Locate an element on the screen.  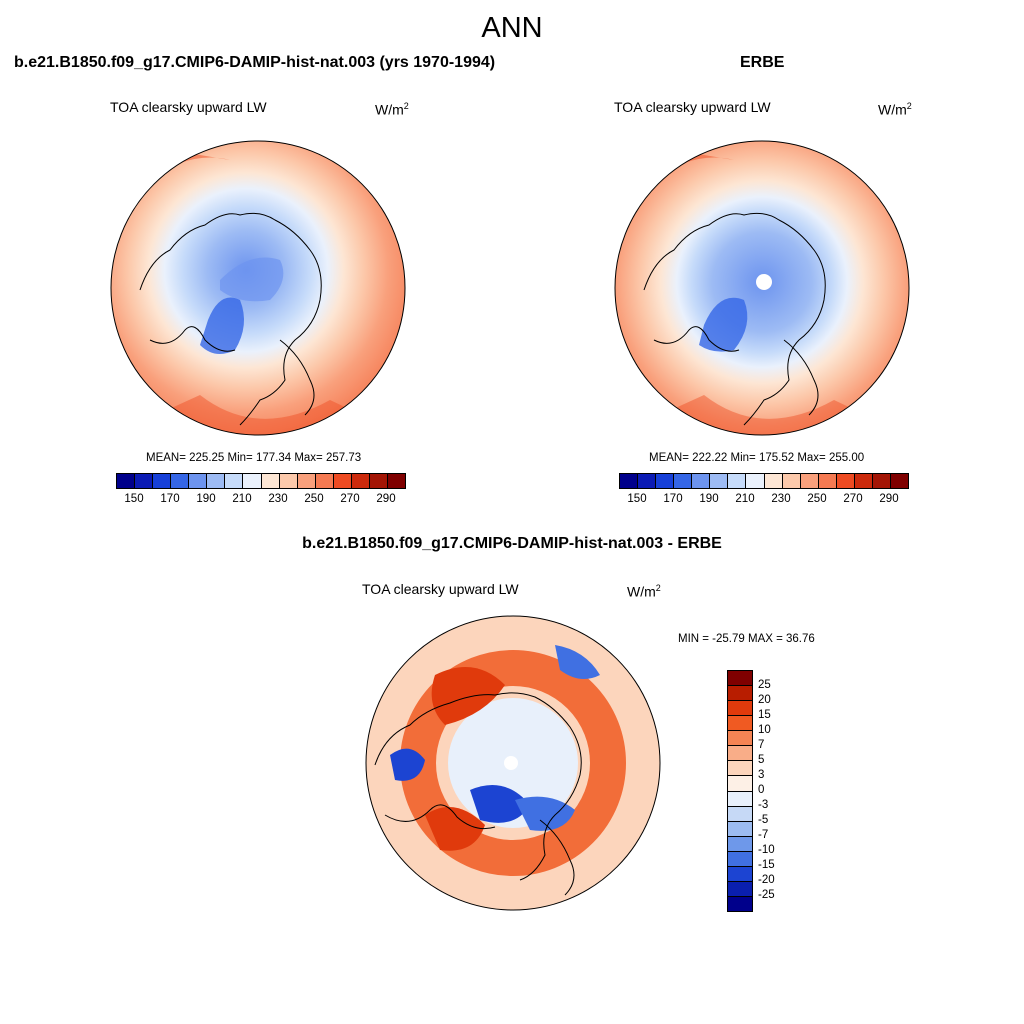
warm-region-west is located at coordinates (468, 696).